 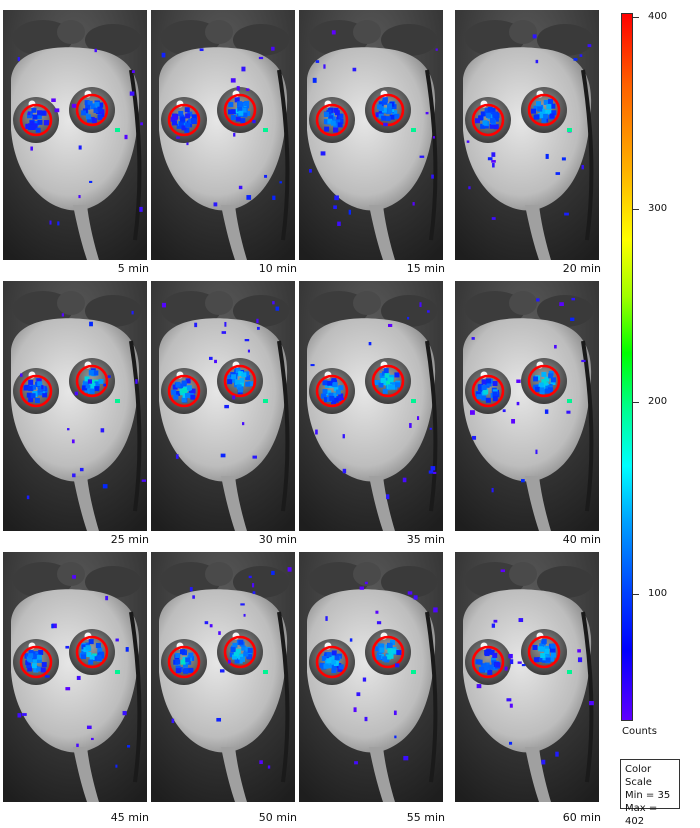 What do you see at coordinates (639, 731) in the screenshot?
I see `colorbar-units-label: Counts` at bounding box center [639, 731].